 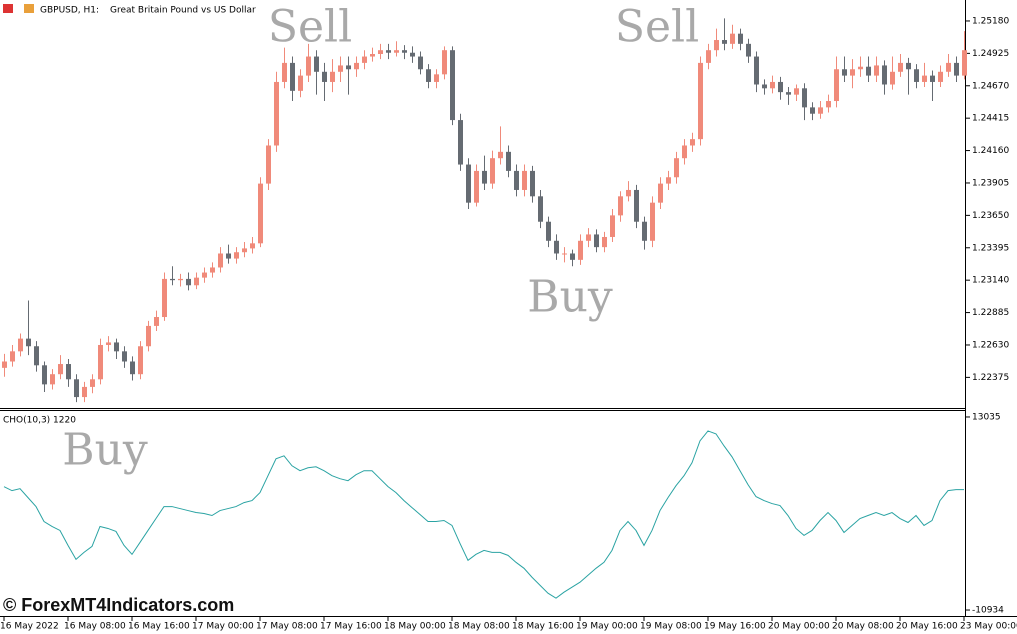 What do you see at coordinates (990, 151) in the screenshot?
I see `y-tick-label: 1.24160` at bounding box center [990, 151].